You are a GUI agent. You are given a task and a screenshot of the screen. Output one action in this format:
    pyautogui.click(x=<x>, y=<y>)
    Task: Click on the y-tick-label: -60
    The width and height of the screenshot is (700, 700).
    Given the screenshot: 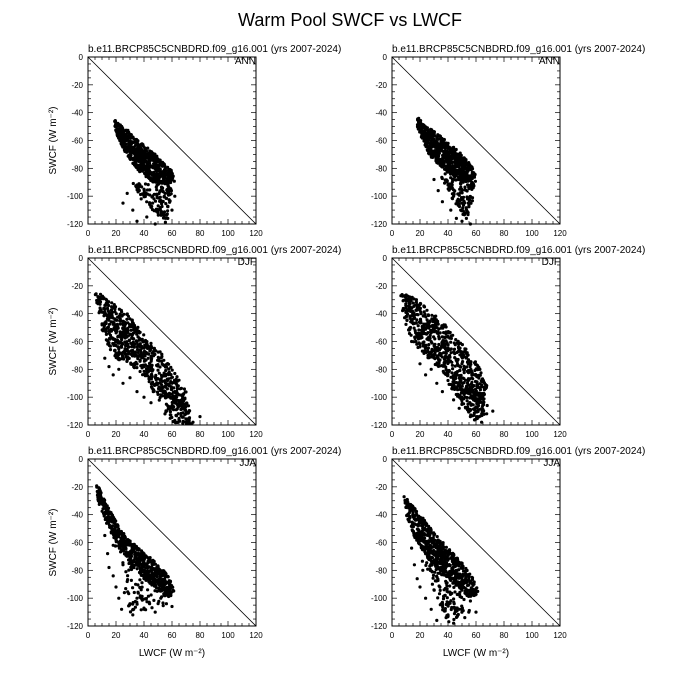 What is the action you would take?
    pyautogui.click(x=77, y=342)
    